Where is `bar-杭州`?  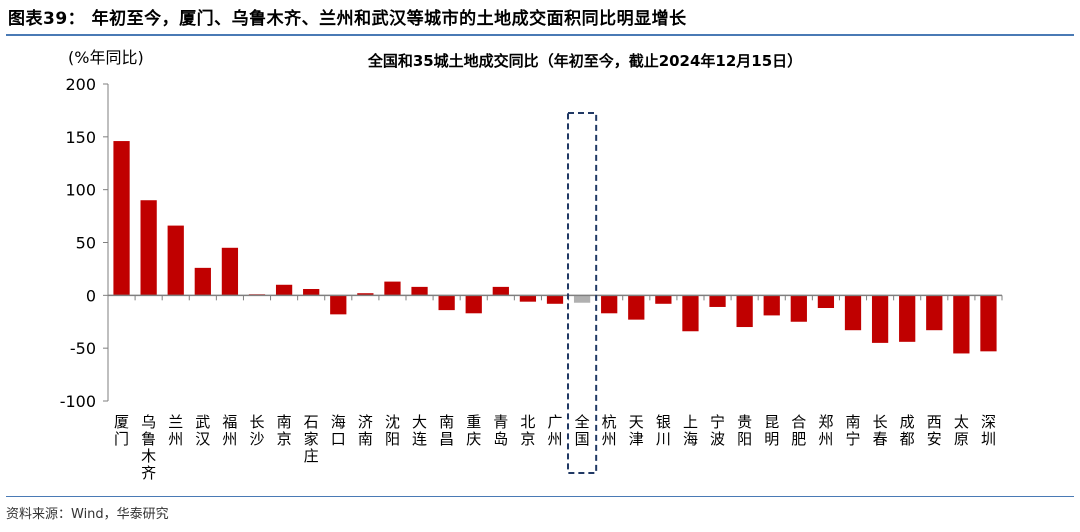
bar-杭州 is located at coordinates (609, 304).